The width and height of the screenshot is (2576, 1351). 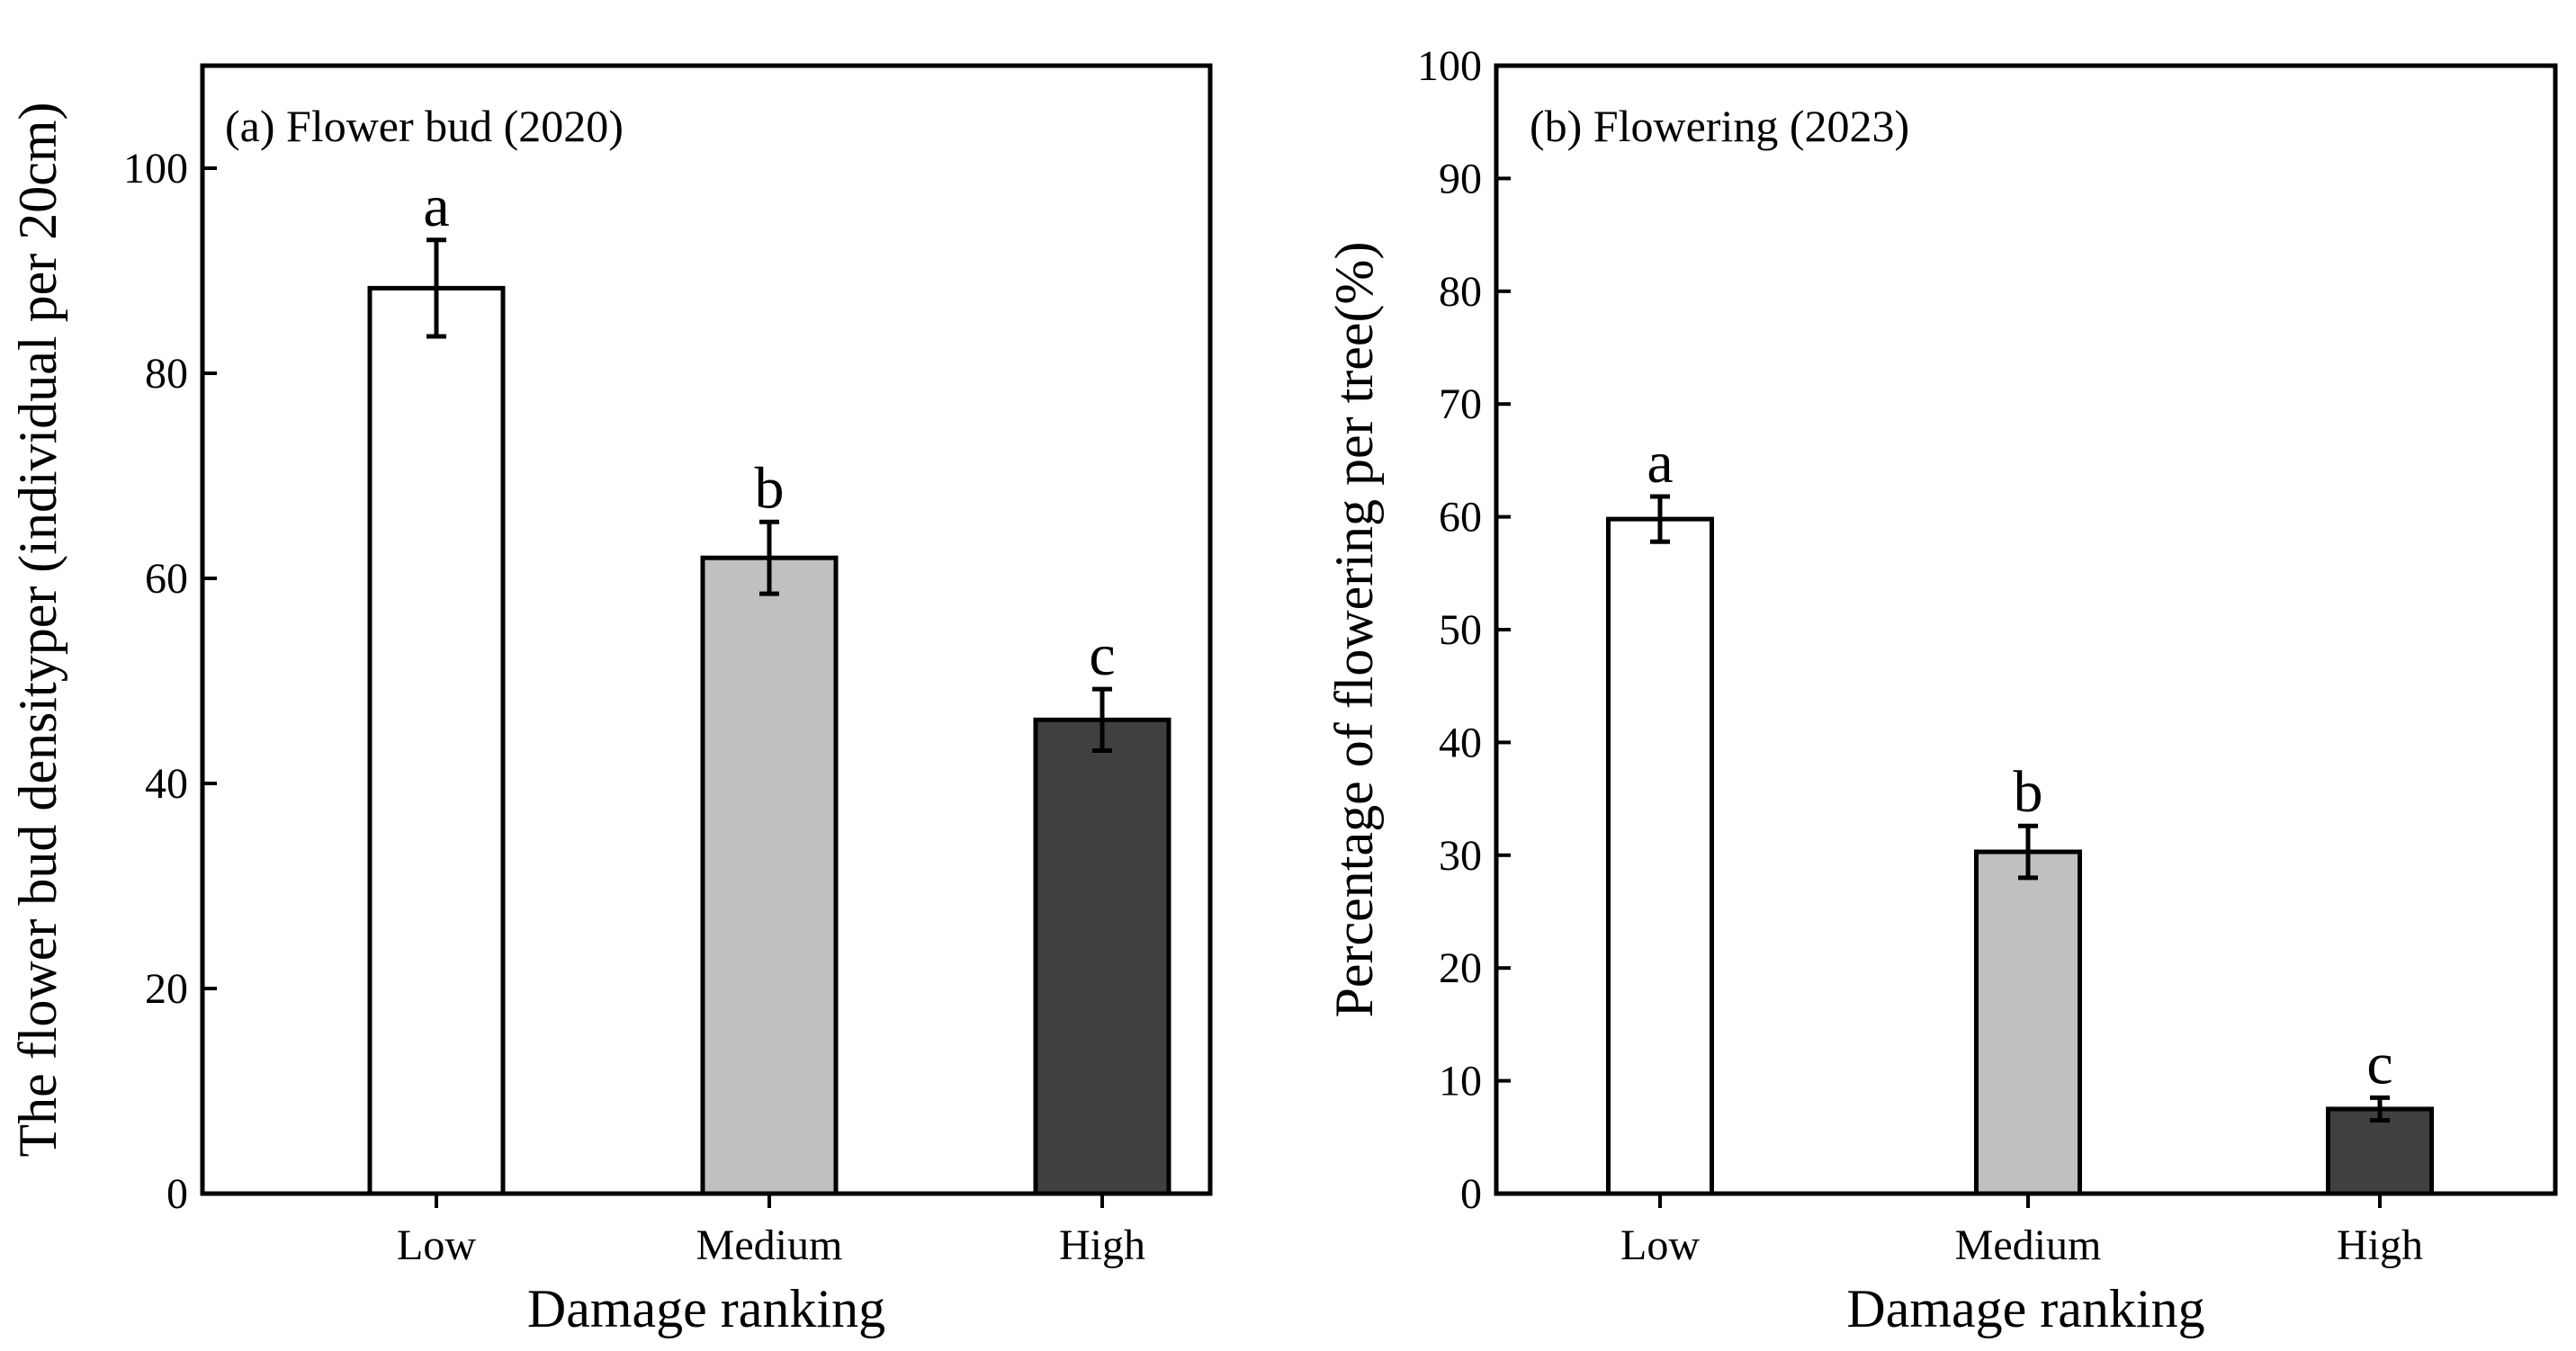 What do you see at coordinates (1461, 630) in the screenshot?
I see `panel-b-y-tick-label-50: 50` at bounding box center [1461, 630].